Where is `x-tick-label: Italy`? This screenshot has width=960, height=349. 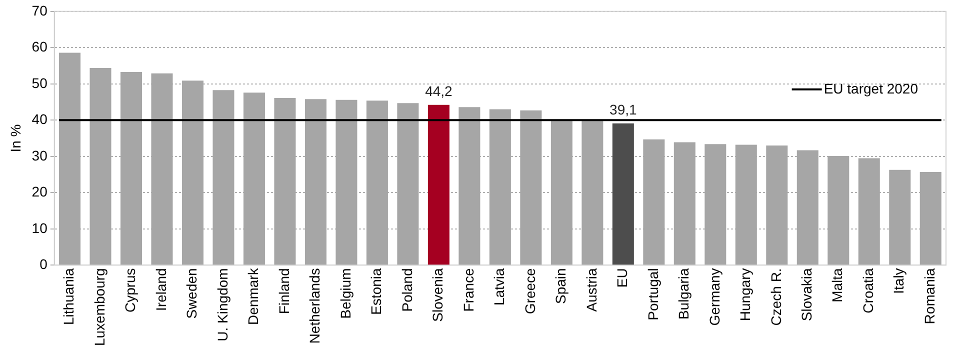
x-tick-label: Italy is located at coordinates (898, 281).